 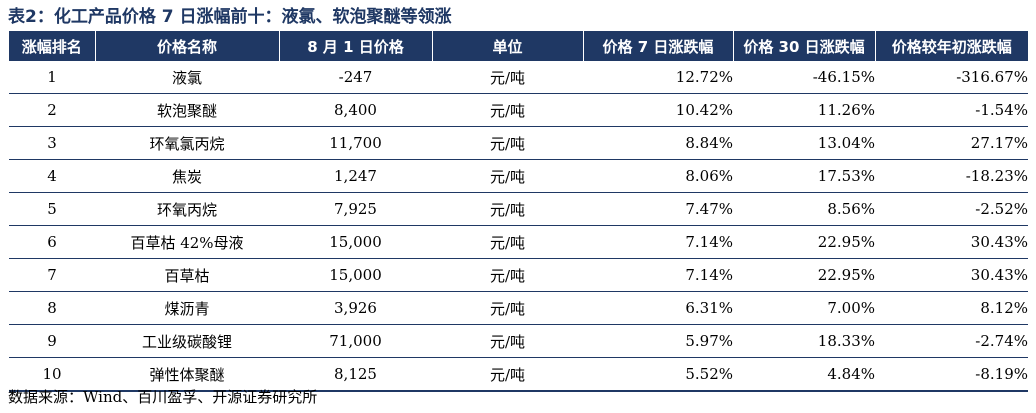 I want to click on table-row: 8 煤沥青 3,926 元/吨 6.31% 7.00% 8.12%, so click(x=518, y=308).